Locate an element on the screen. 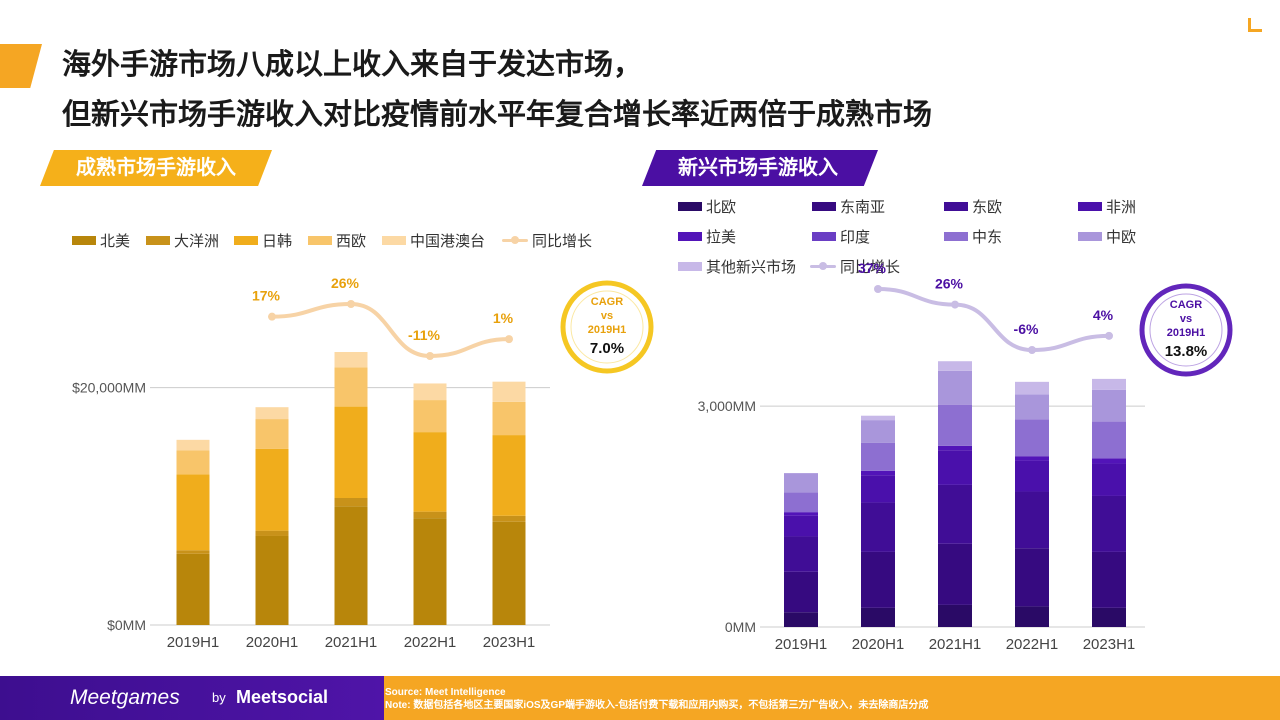 The height and width of the screenshot is (720, 1280). legend-item: 北欧 is located at coordinates (707, 206).